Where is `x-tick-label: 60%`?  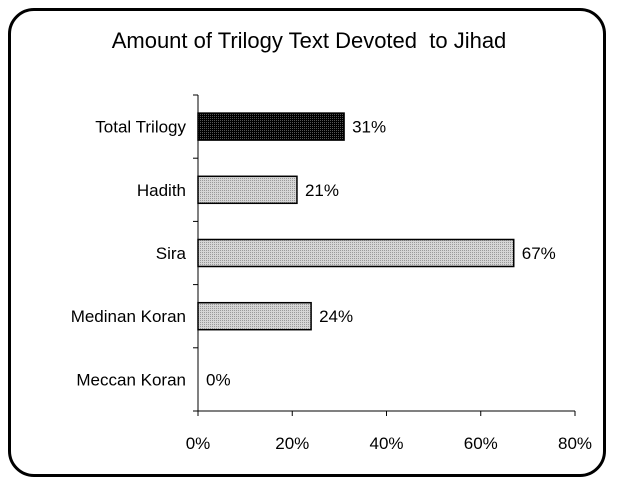
x-tick-label: 60% is located at coordinates (481, 443).